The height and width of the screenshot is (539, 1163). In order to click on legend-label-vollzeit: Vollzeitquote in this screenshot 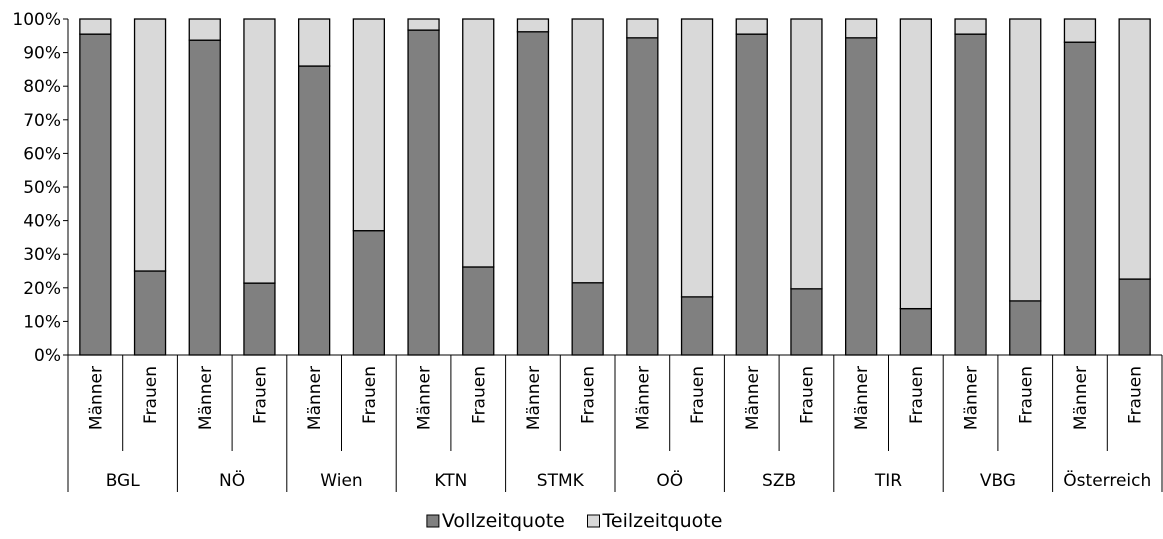, I will do `click(503, 521)`.